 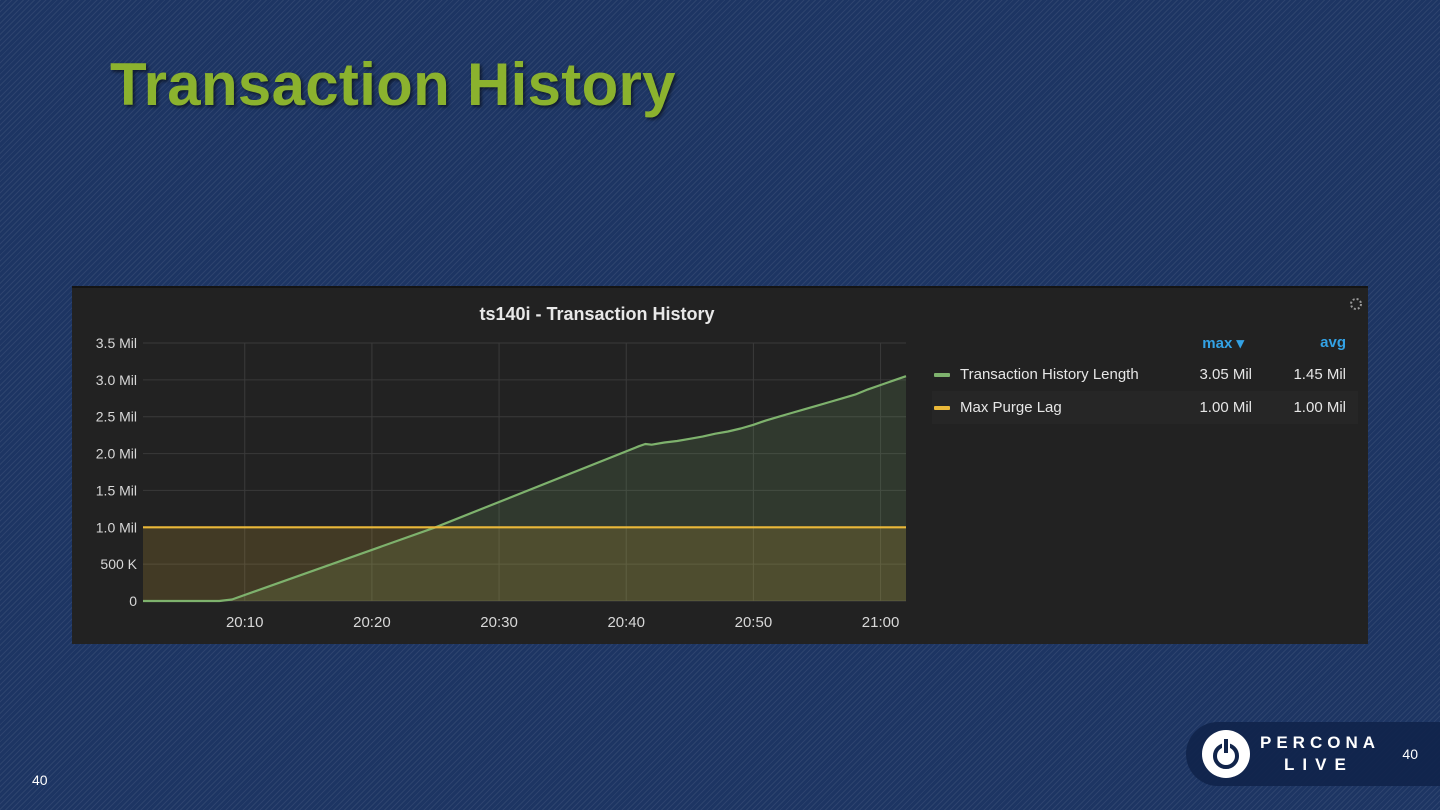 What do you see at coordinates (116, 380) in the screenshot?
I see `y-tick-label: 3.0 Mil` at bounding box center [116, 380].